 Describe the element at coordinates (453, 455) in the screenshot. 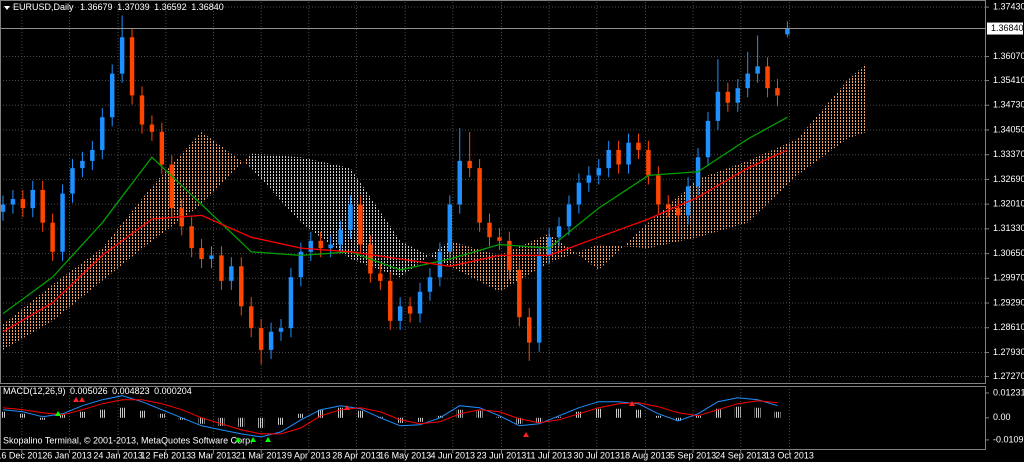

I see `x-tick-label: 4 Jun 2013` at that location.